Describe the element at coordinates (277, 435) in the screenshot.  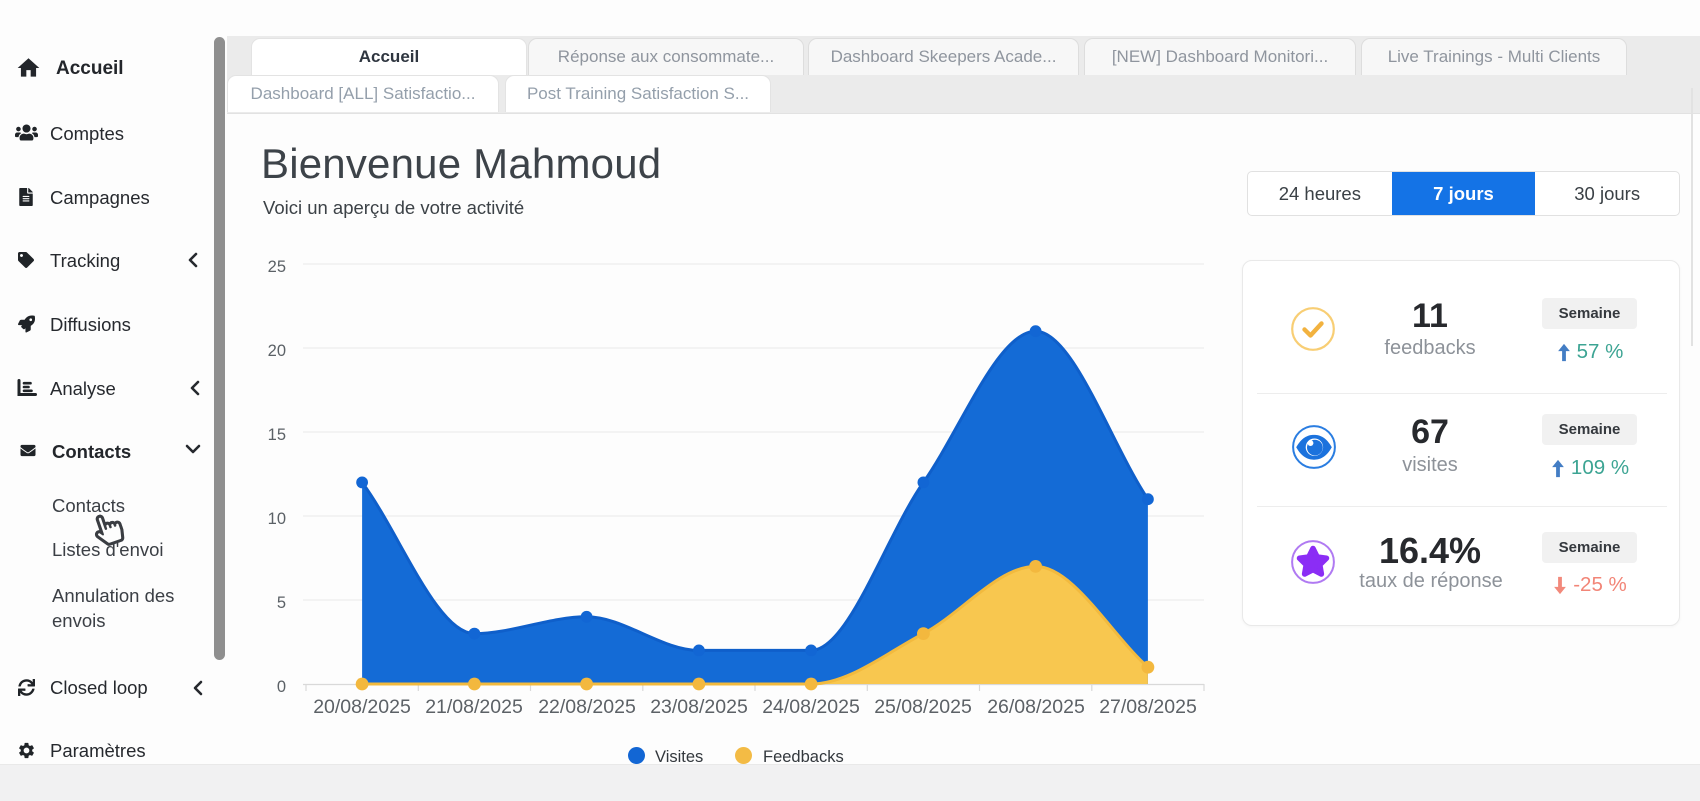
I see `svg-text: 15` at that location.